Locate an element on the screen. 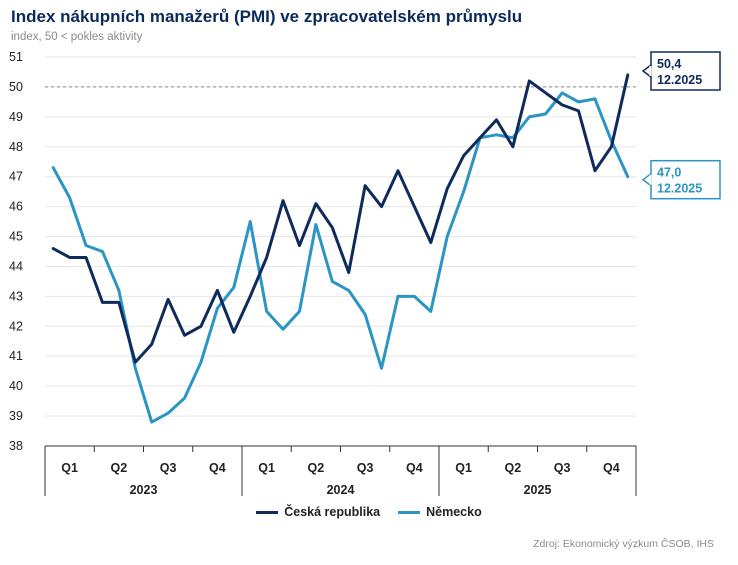 This screenshot has width=738, height=565. source-note: Zdroj: Ekonomický výzkum ČSOB, IHS is located at coordinates (623, 544).